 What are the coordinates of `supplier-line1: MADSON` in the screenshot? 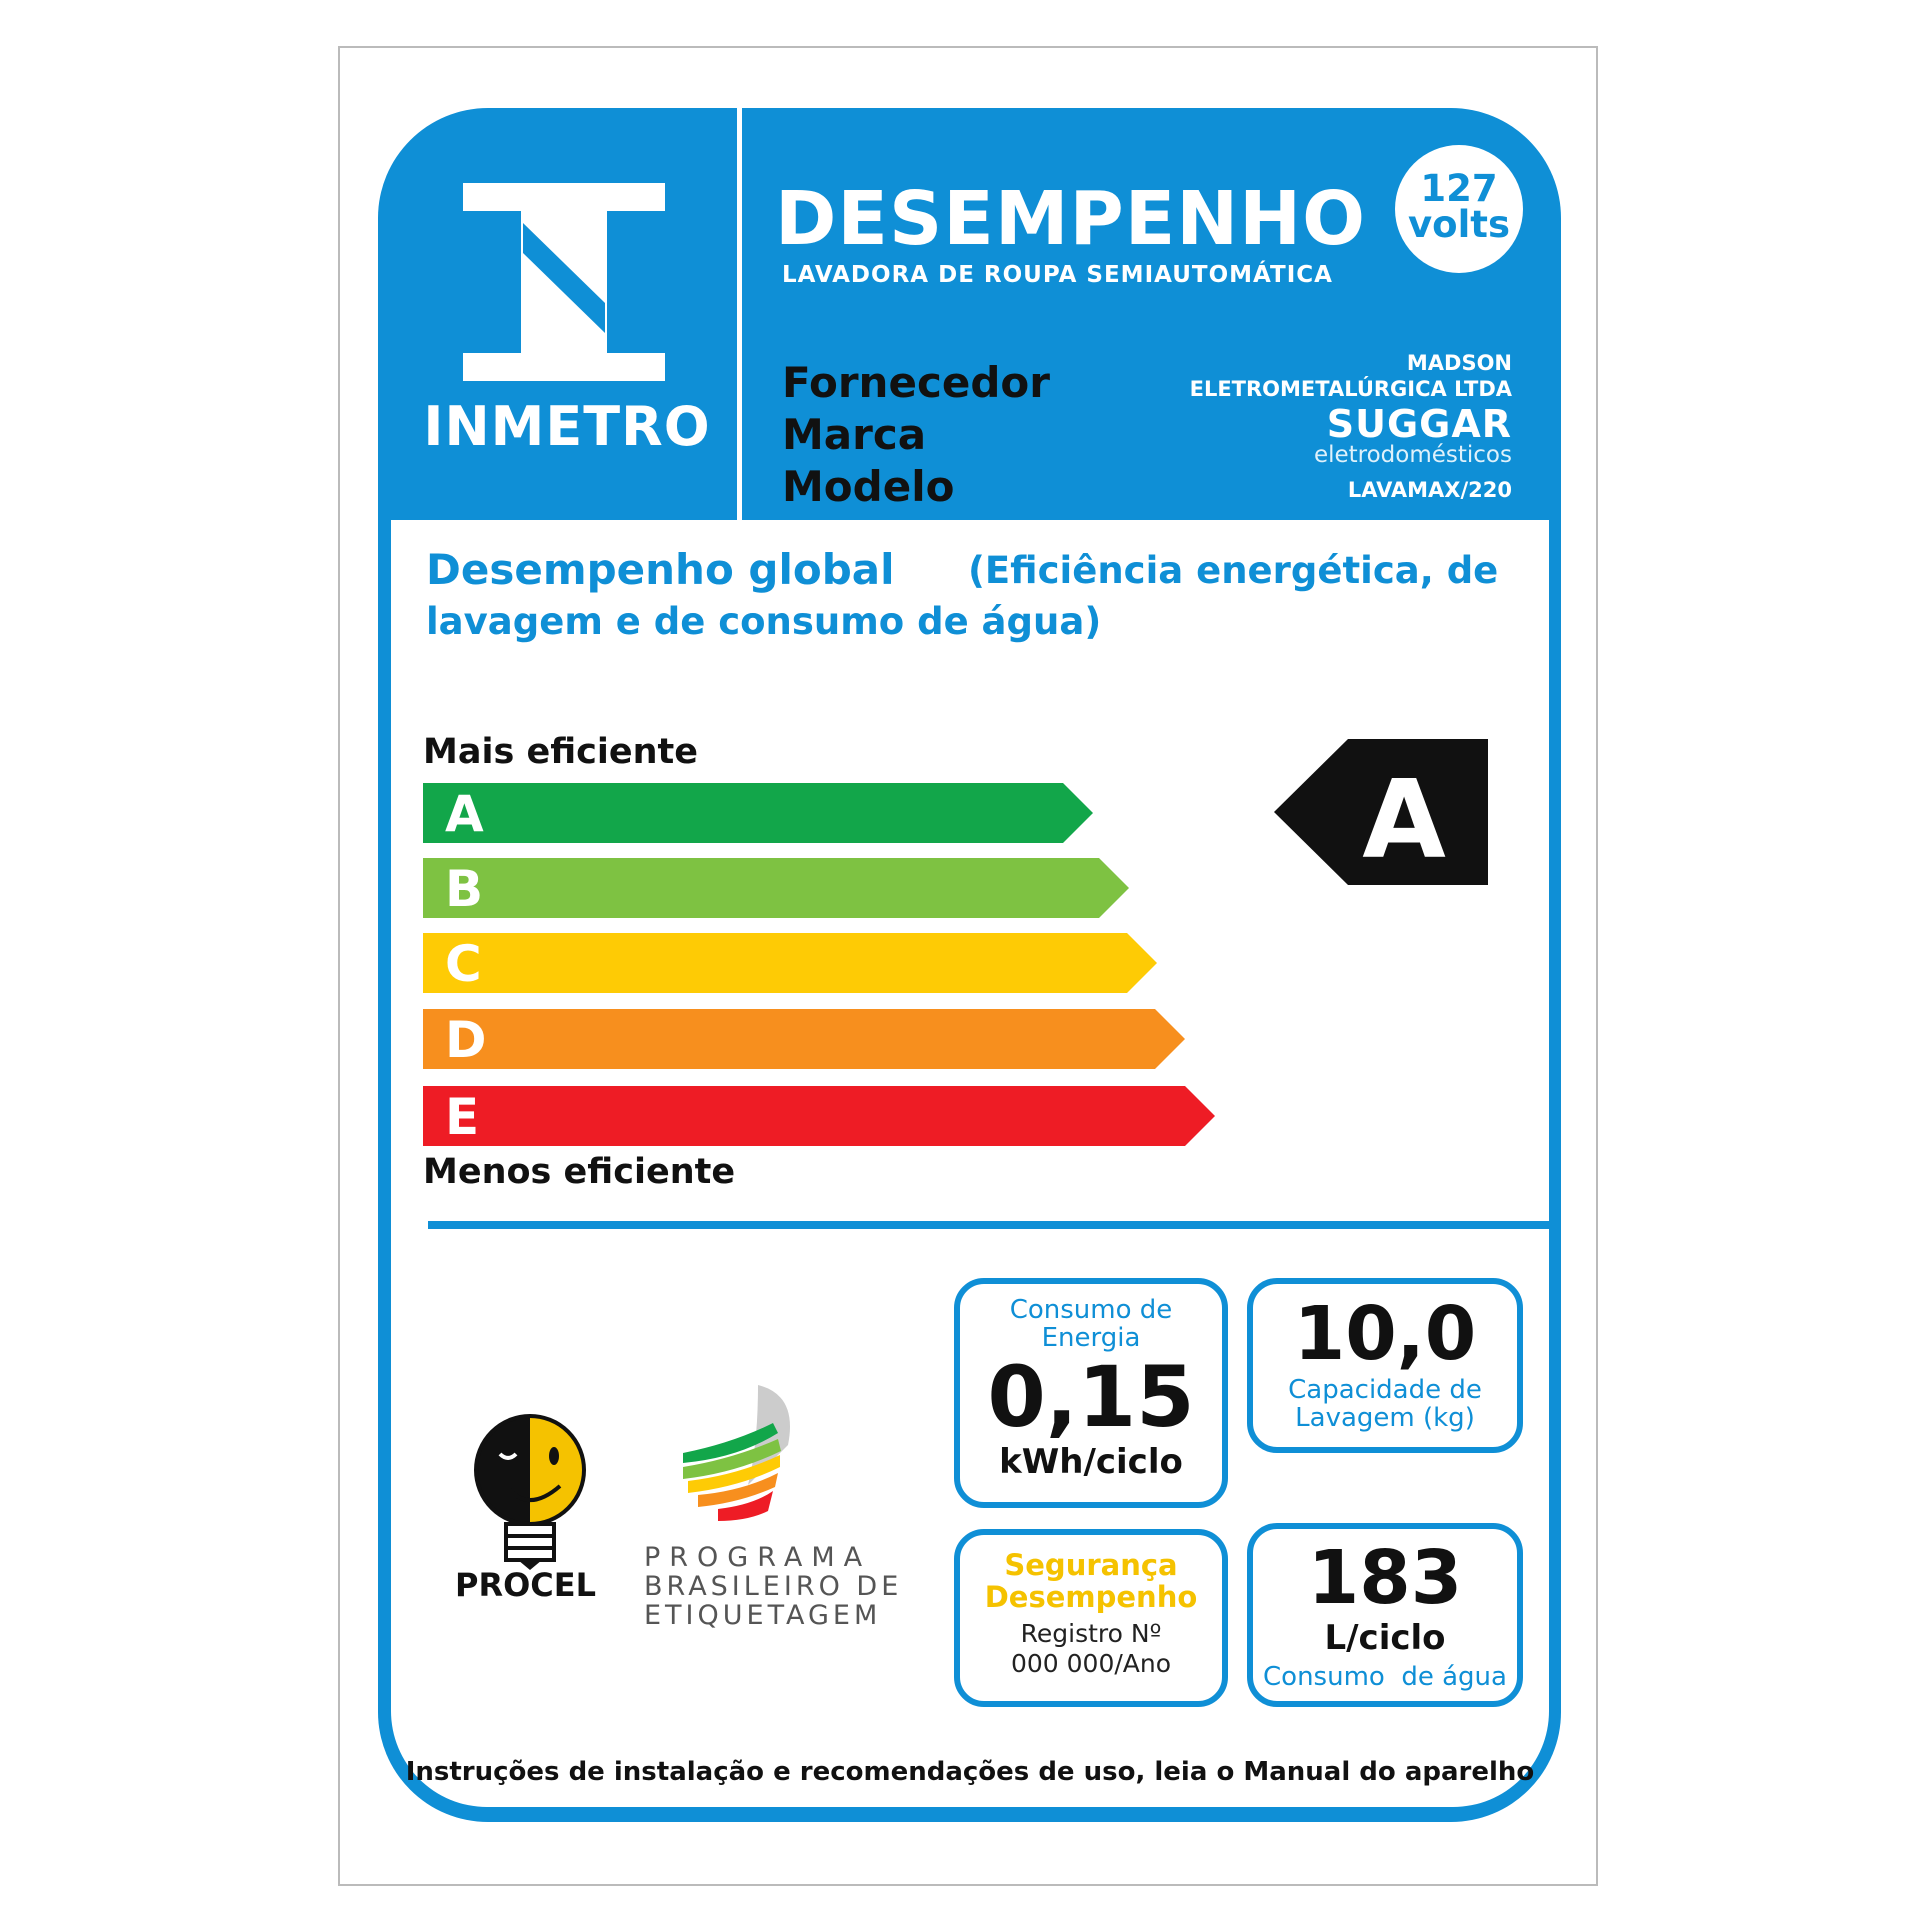 It's located at (1459, 363).